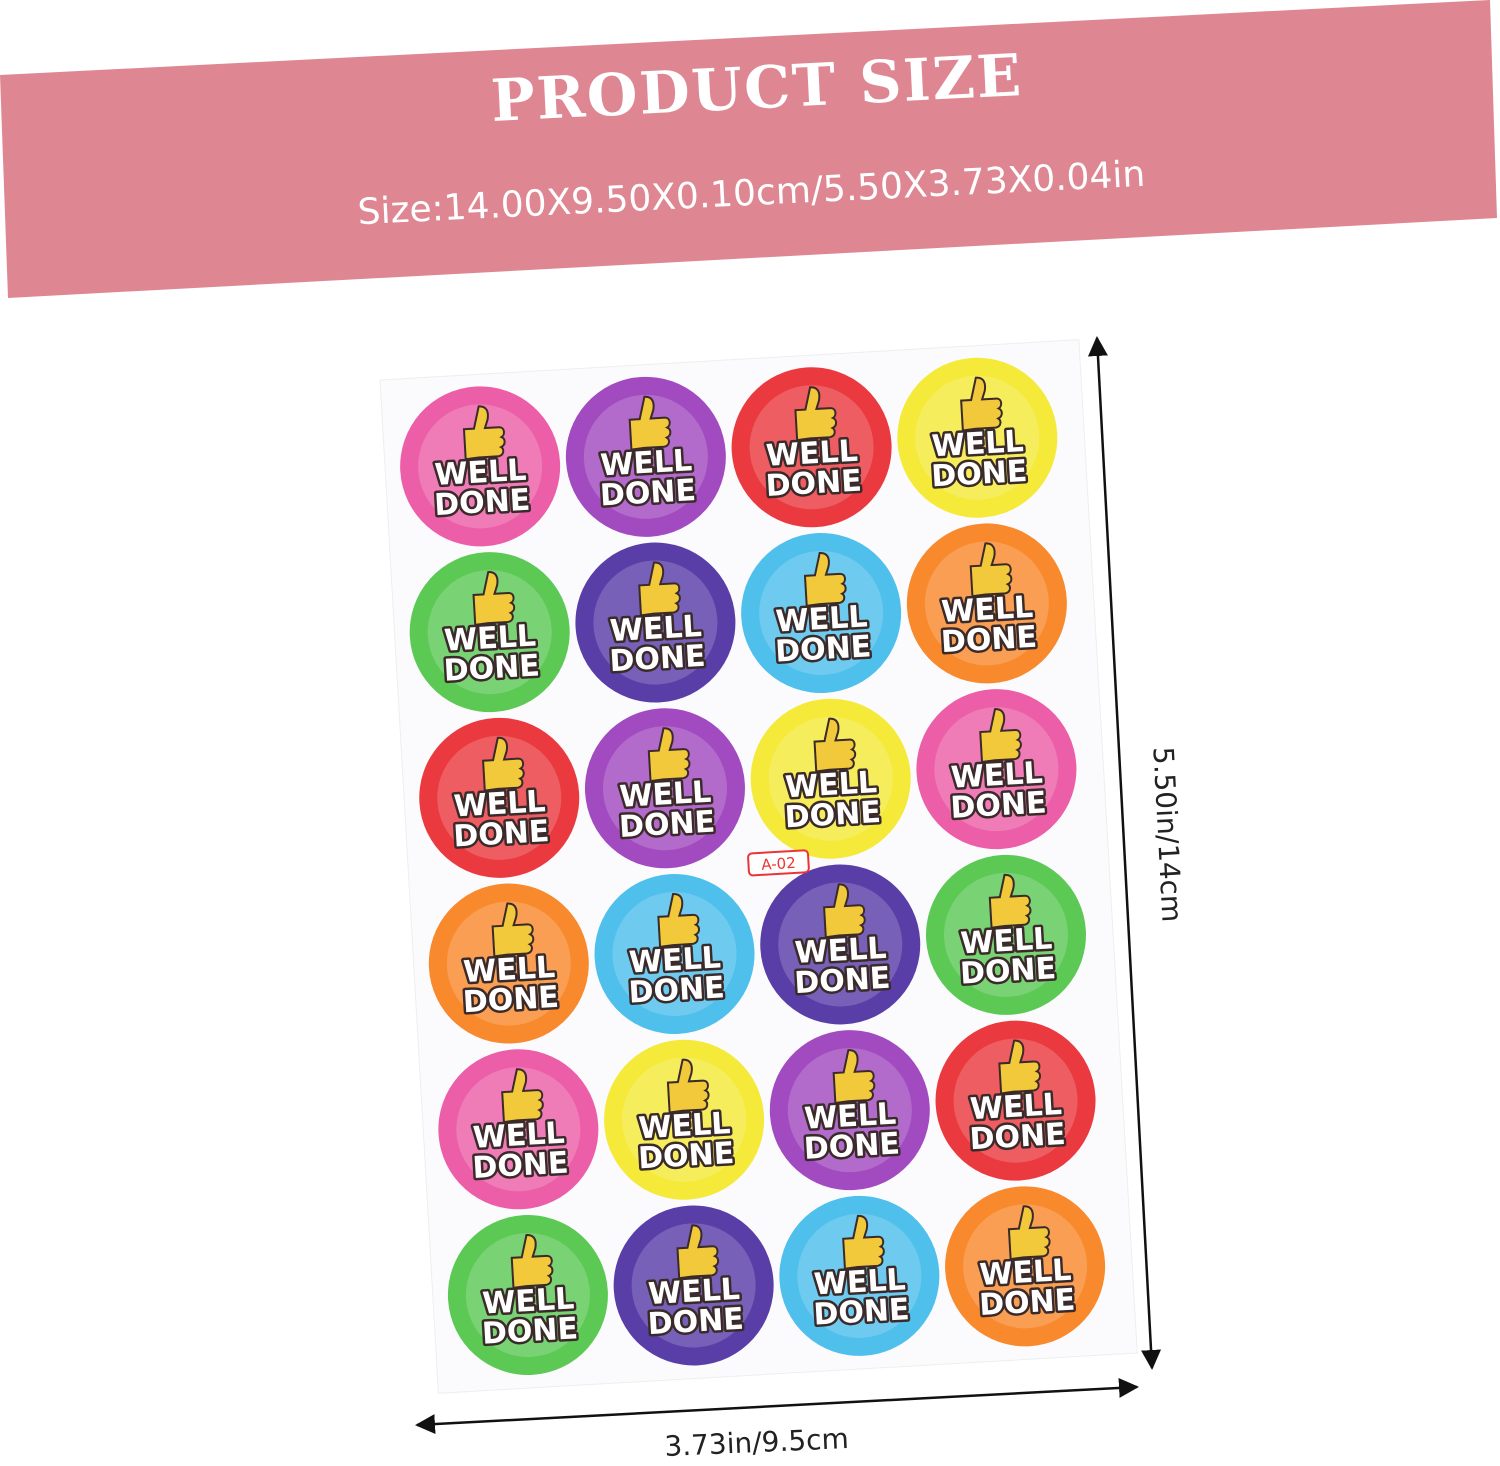  I want to click on sheet-code: A-02, so click(778, 863).